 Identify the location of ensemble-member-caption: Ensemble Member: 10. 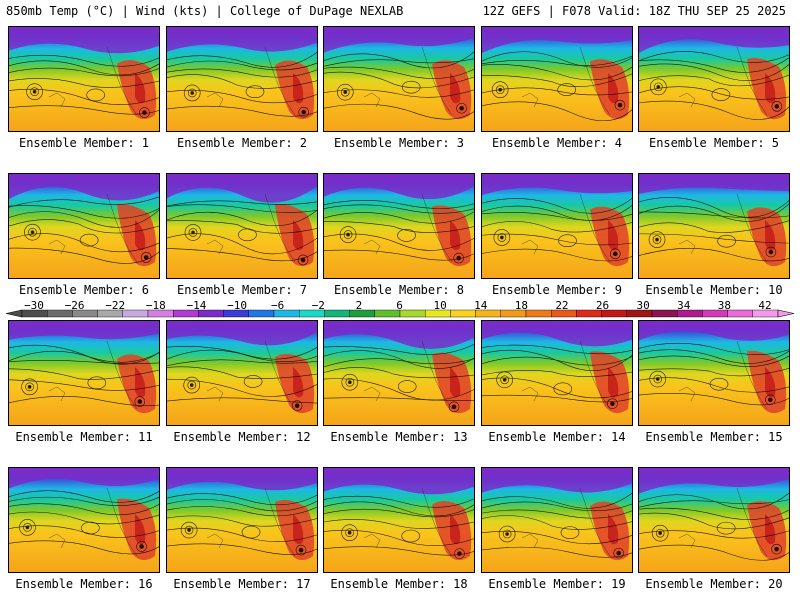
(714, 290).